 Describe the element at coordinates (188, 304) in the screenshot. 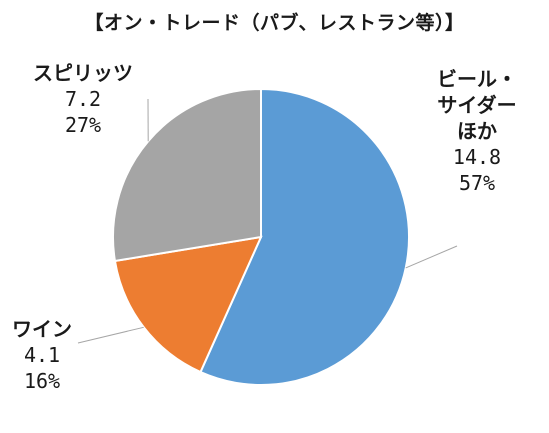

I see `slice-wine` at that location.